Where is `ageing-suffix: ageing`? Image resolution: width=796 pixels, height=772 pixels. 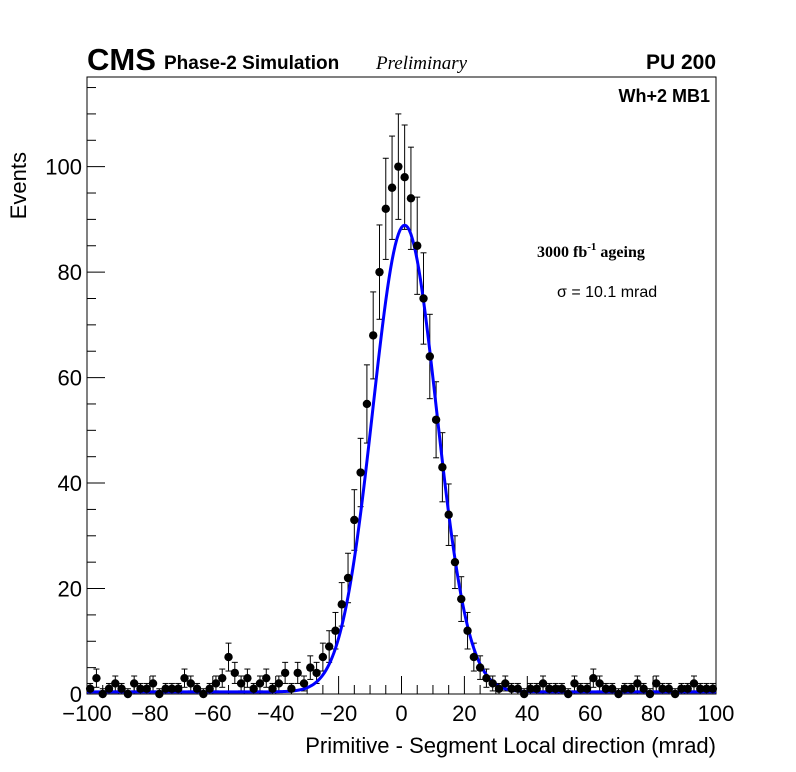
ageing-suffix: ageing is located at coordinates (620, 252).